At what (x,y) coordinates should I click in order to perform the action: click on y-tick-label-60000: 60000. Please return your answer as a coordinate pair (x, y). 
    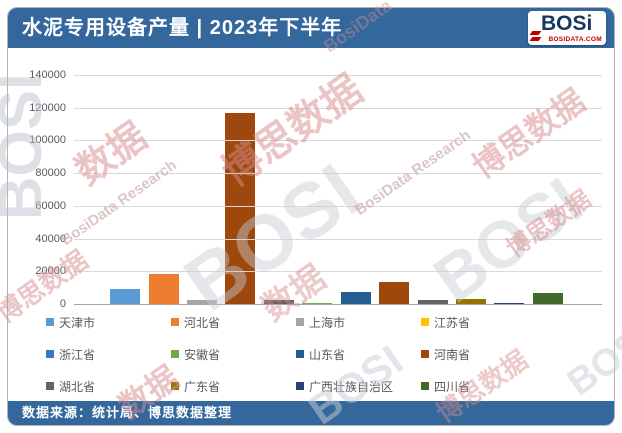
    Looking at the image, I should click on (50, 205).